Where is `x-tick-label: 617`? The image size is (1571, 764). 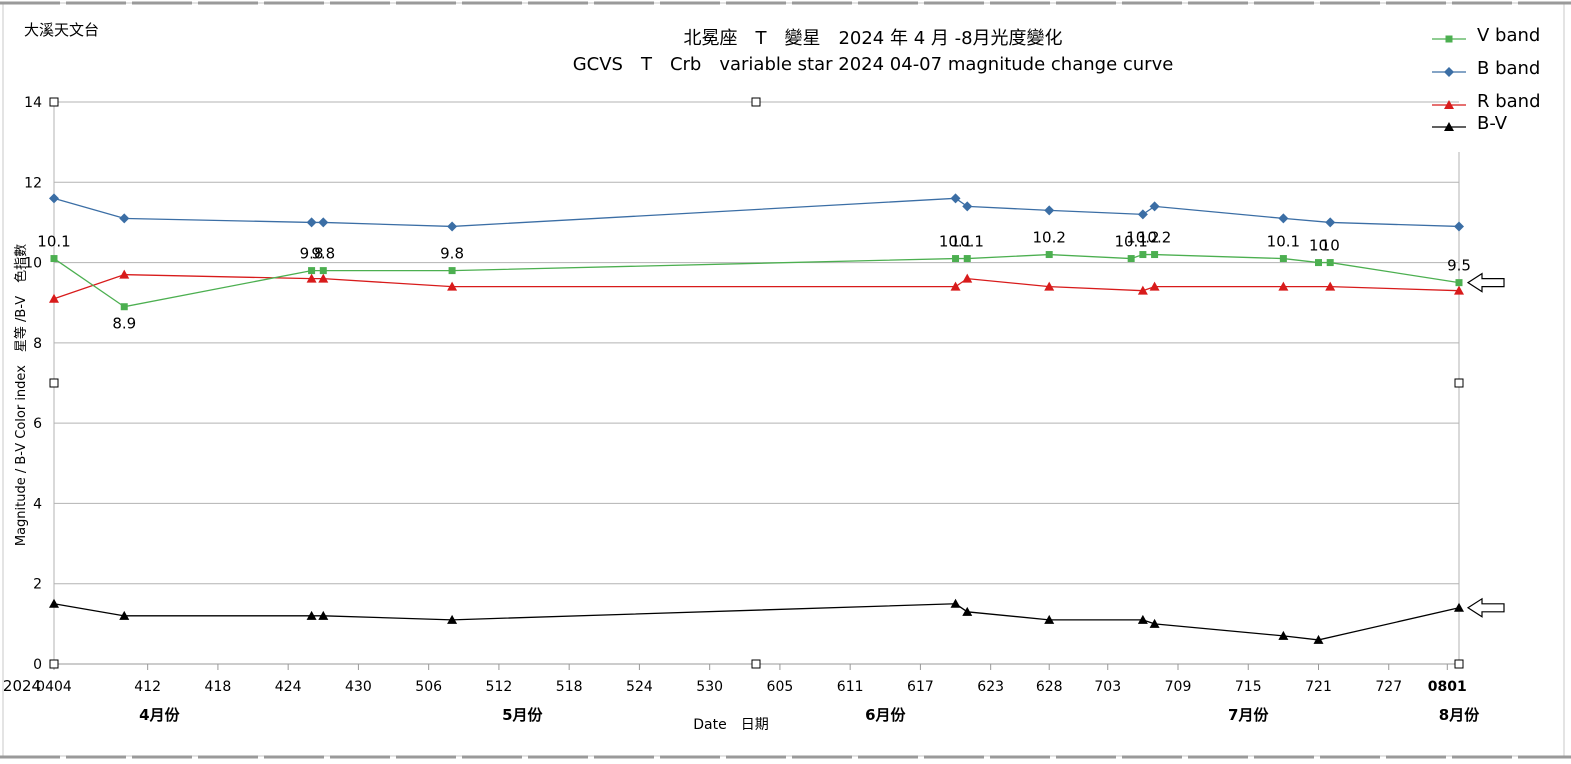
x-tick-label: 617 is located at coordinates (920, 687).